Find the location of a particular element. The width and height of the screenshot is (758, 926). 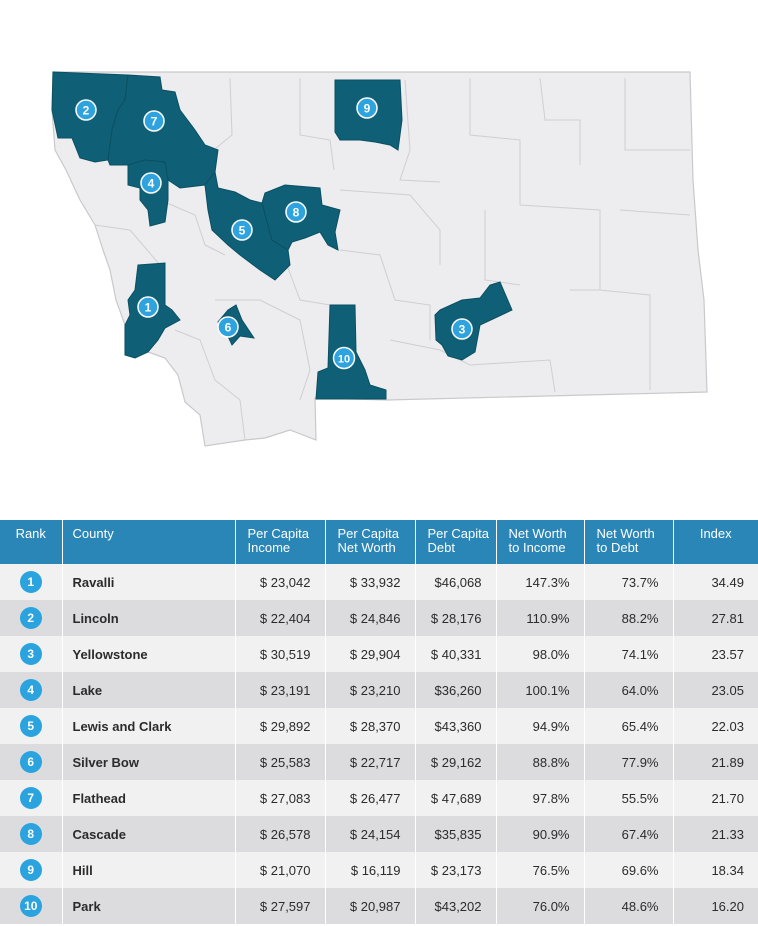

header-per-capita-income: Per Capita Income is located at coordinates (280, 542).